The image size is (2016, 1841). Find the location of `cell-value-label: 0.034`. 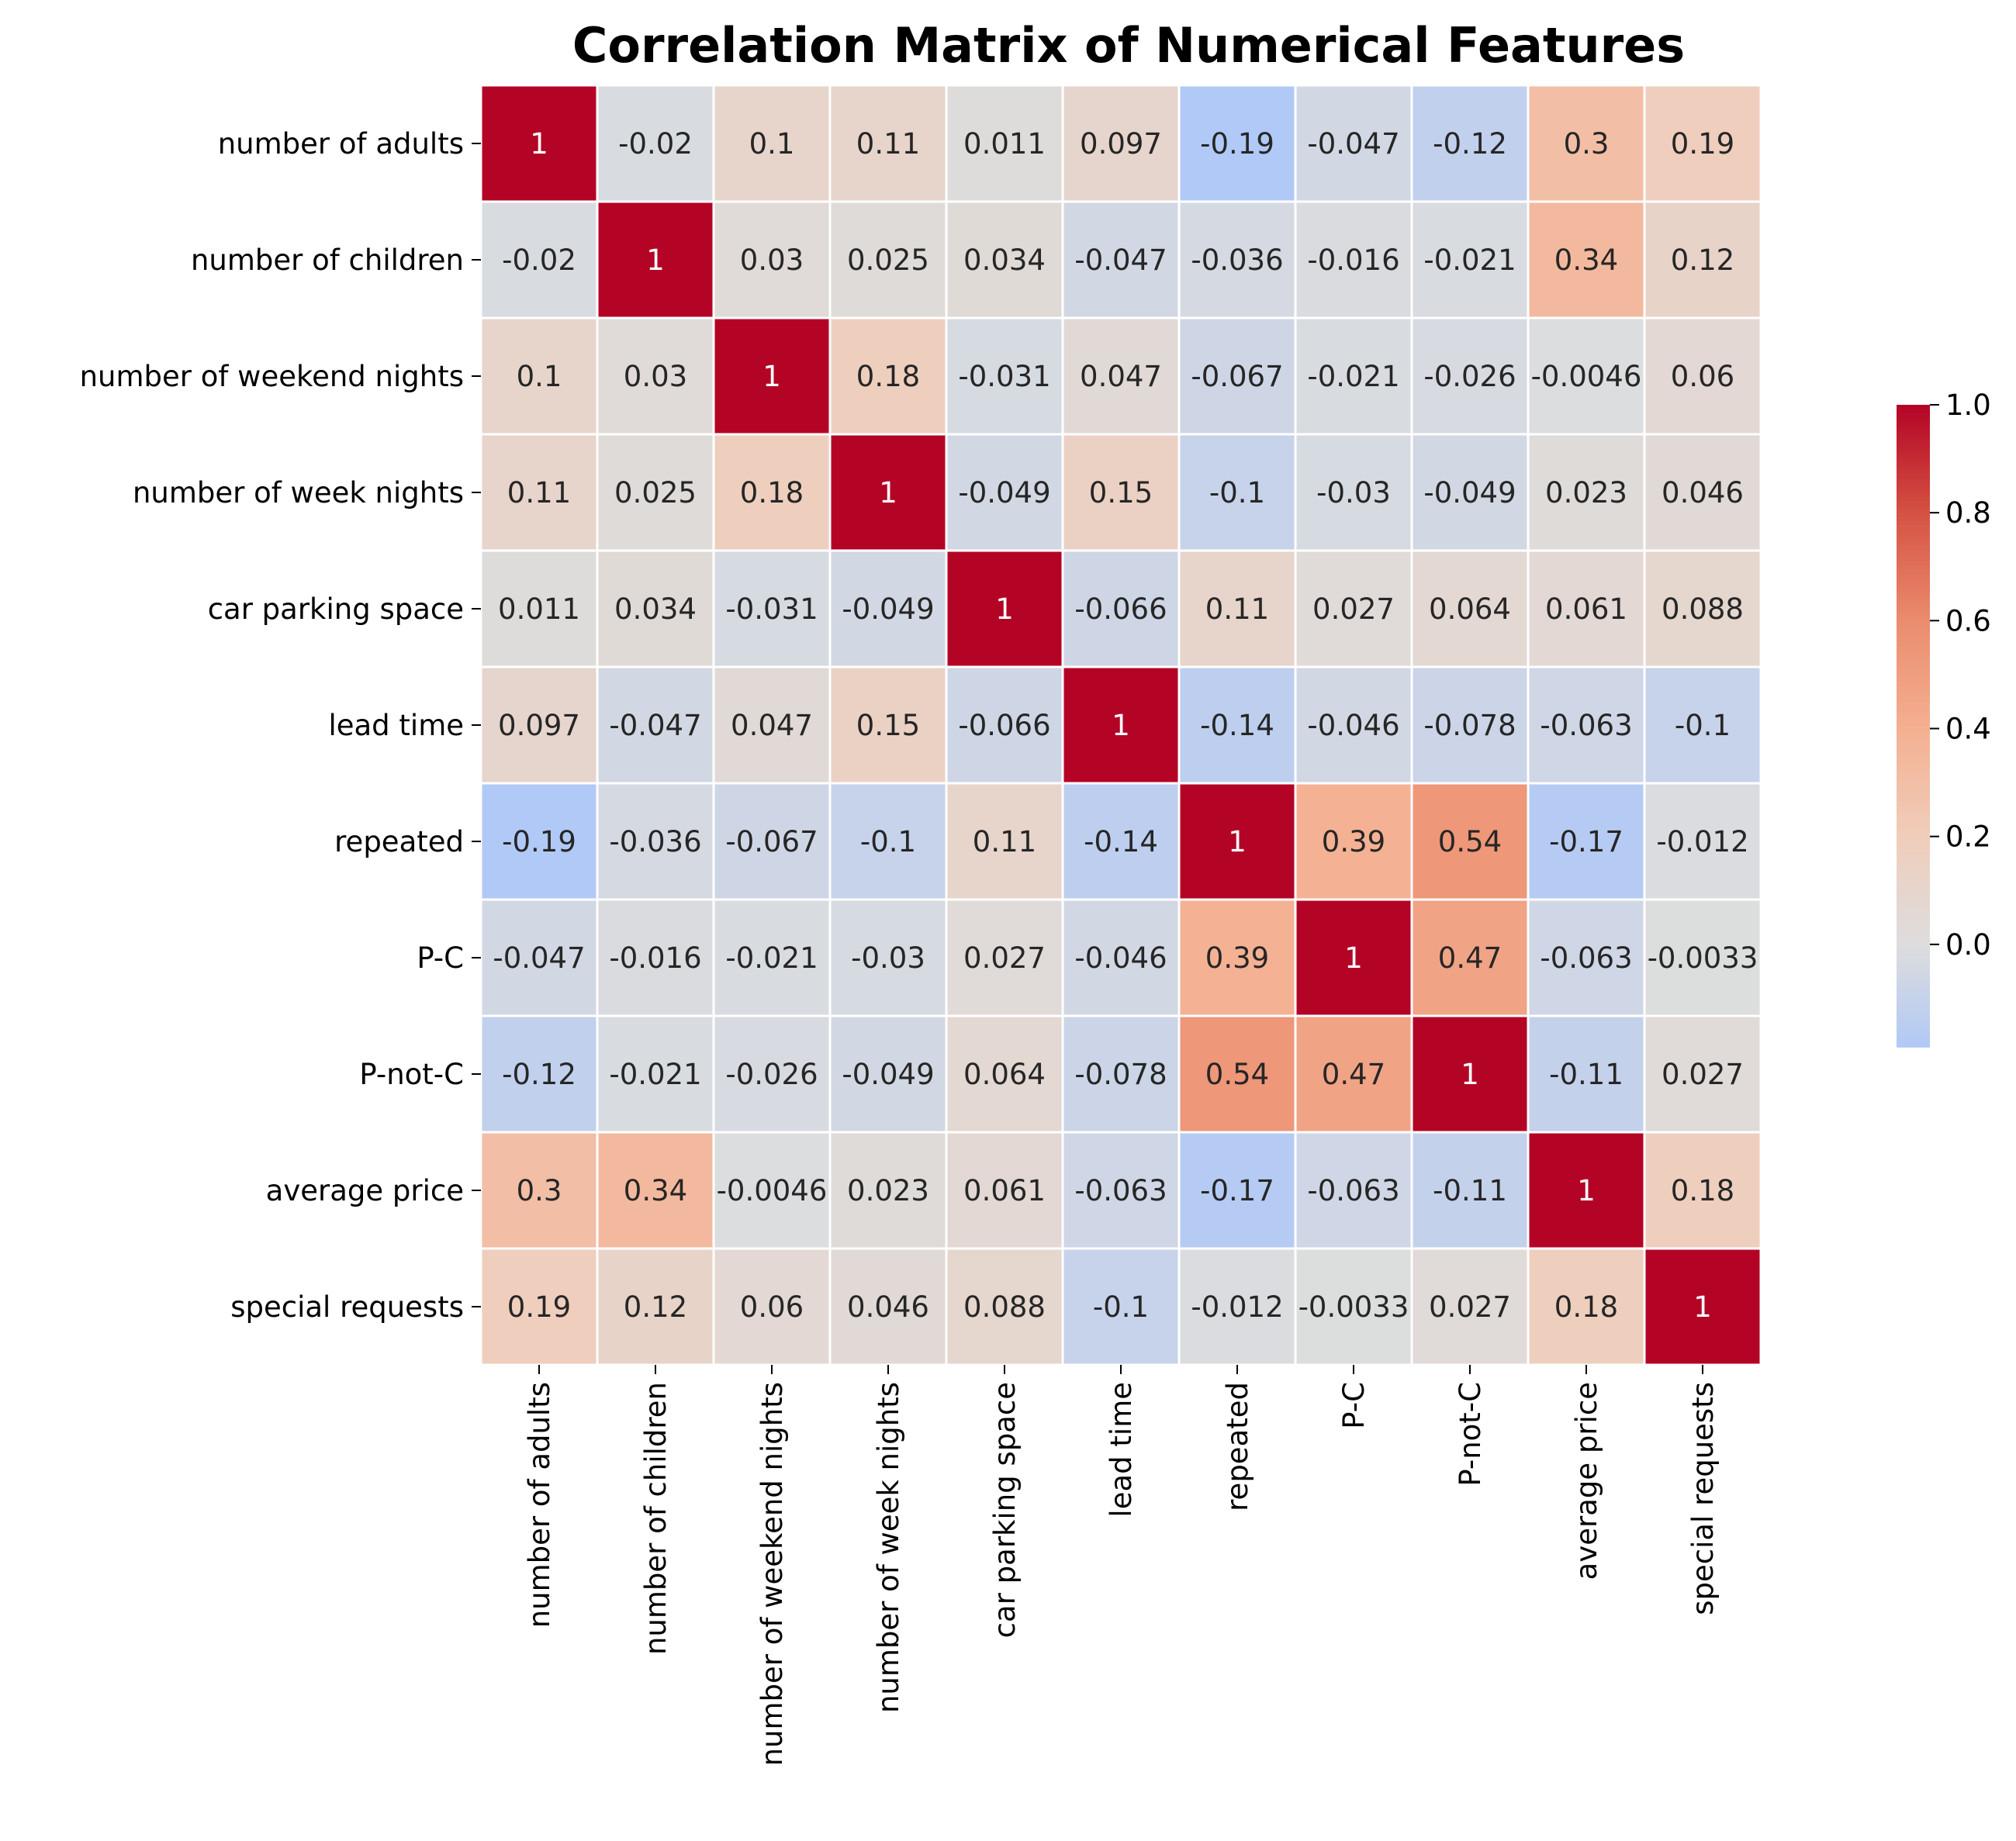

cell-value-label: 0.034 is located at coordinates (655, 609).